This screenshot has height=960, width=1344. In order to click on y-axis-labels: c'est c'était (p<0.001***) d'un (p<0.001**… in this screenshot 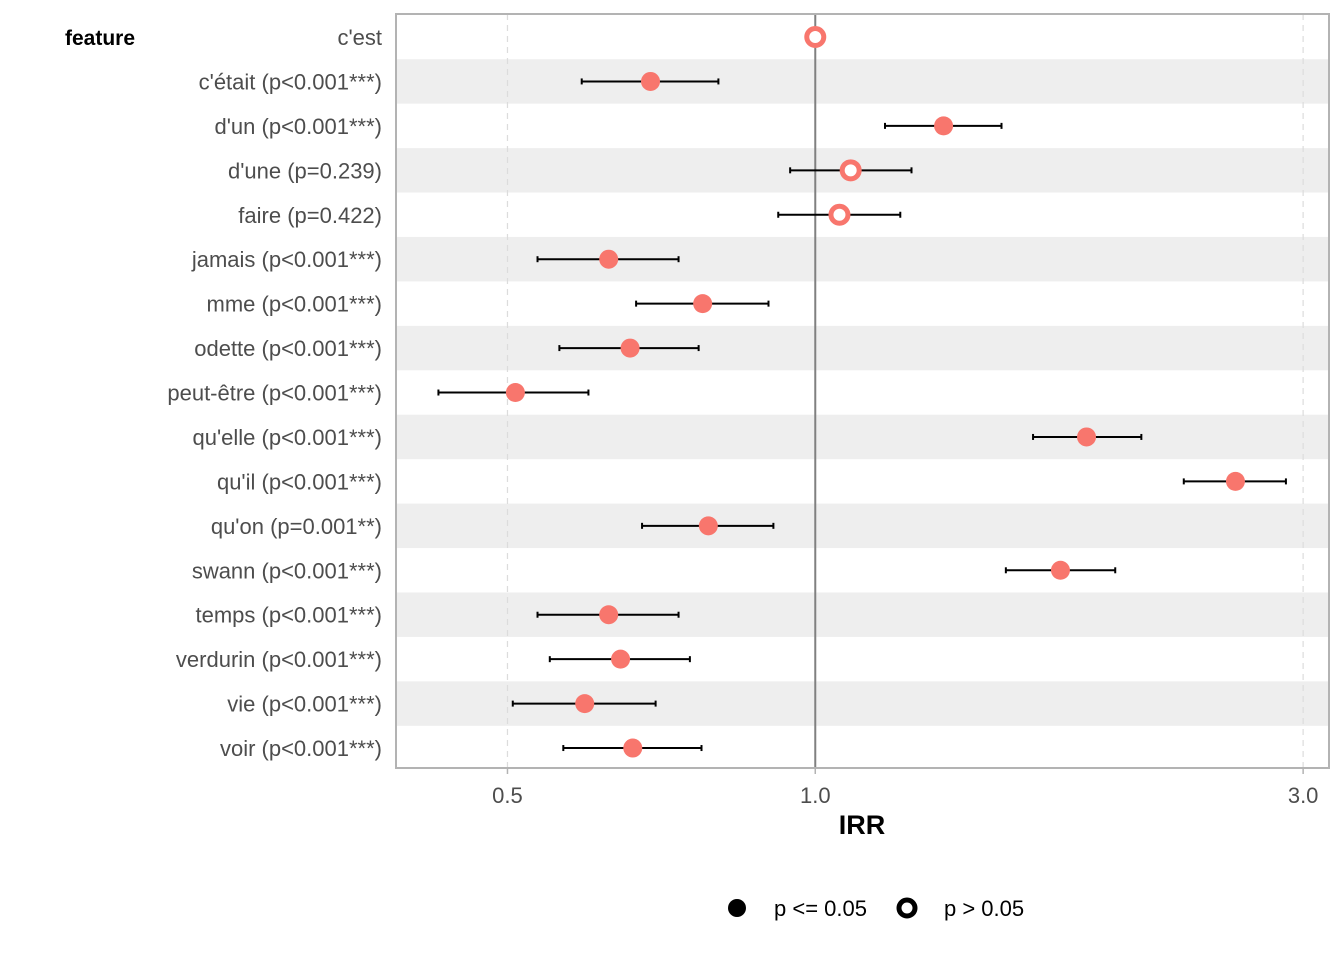, I will do `click(274, 393)`.